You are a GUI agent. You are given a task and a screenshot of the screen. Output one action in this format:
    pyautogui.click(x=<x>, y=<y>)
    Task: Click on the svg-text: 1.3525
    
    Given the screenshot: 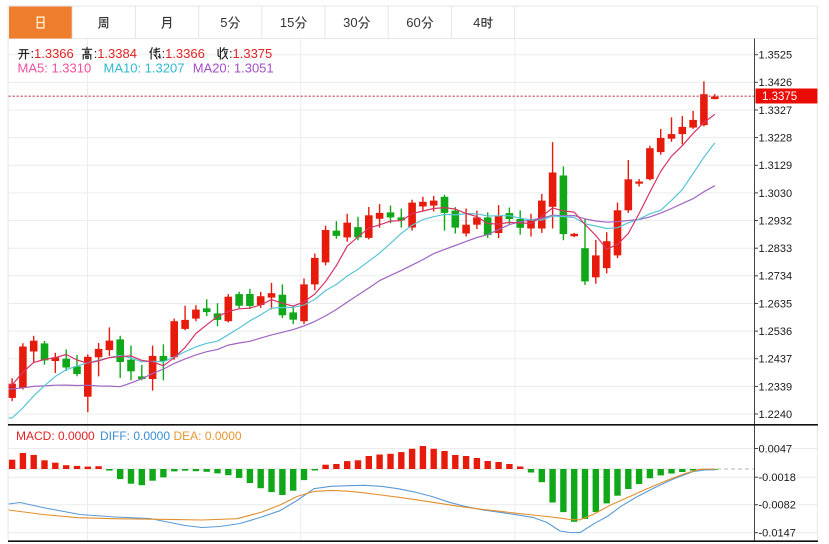 What is the action you would take?
    pyautogui.click(x=776, y=56)
    